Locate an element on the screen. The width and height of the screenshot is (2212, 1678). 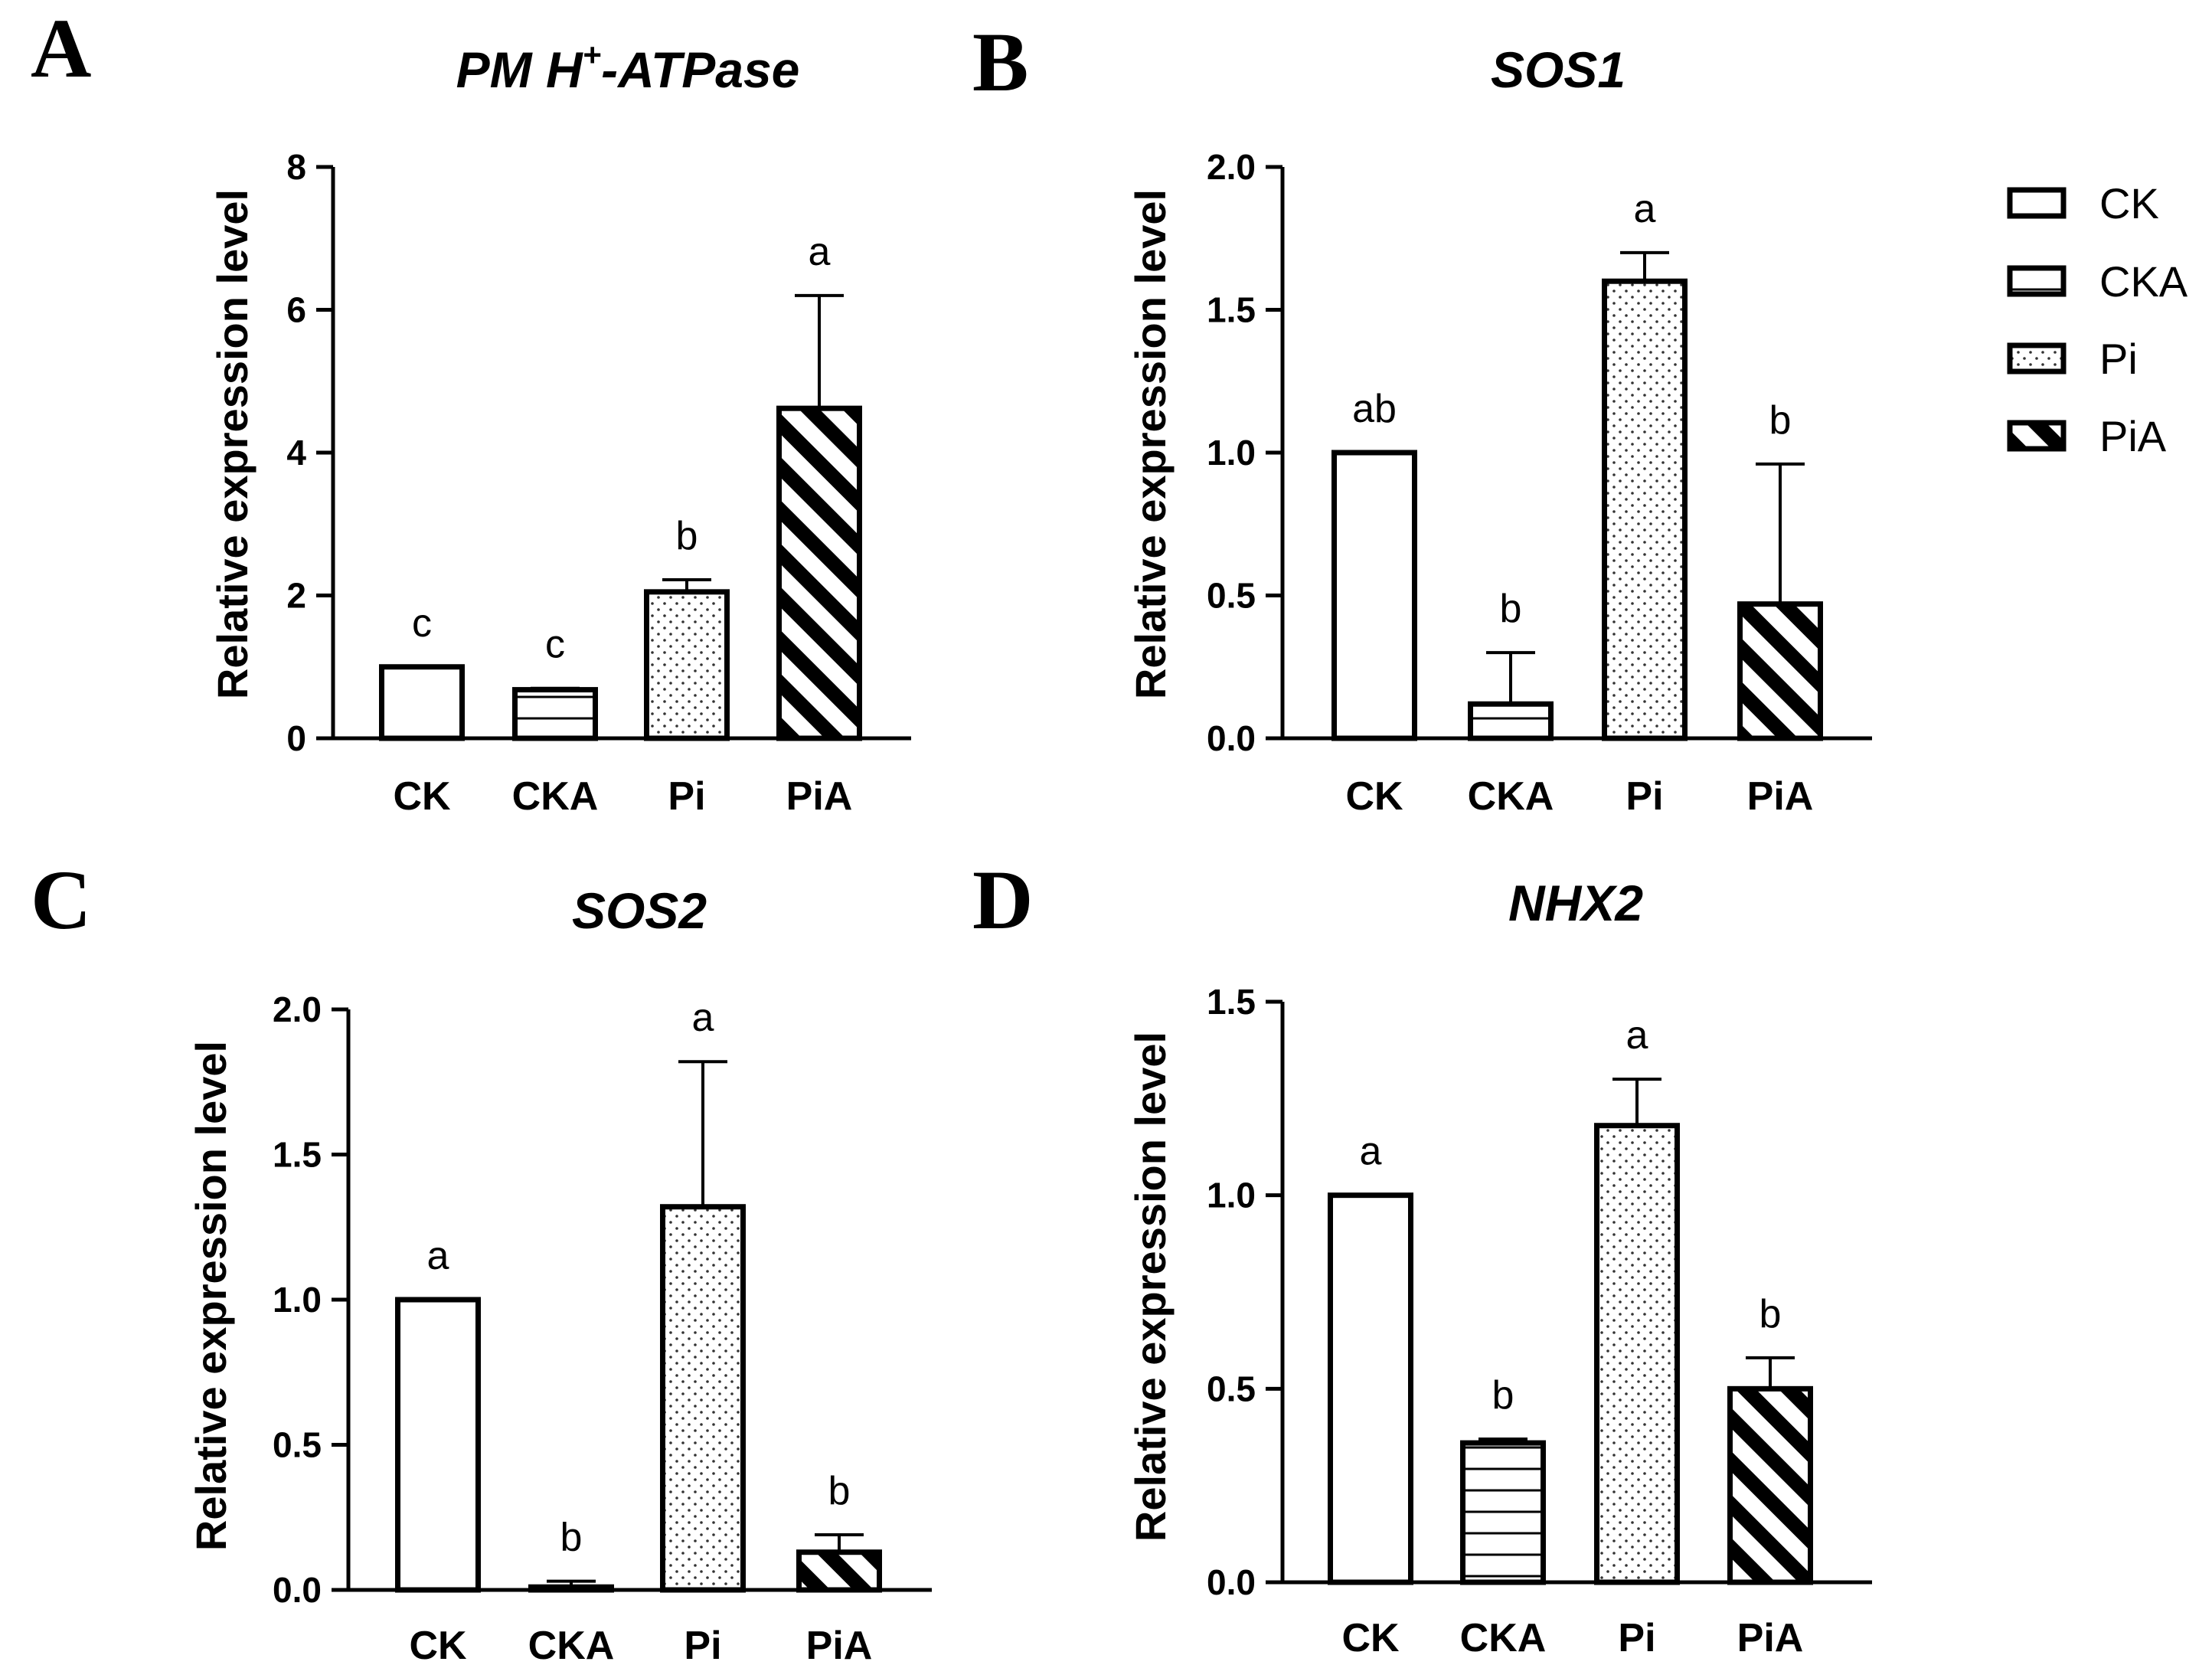
panel-c-bar-cka is located at coordinates (571, 1589).